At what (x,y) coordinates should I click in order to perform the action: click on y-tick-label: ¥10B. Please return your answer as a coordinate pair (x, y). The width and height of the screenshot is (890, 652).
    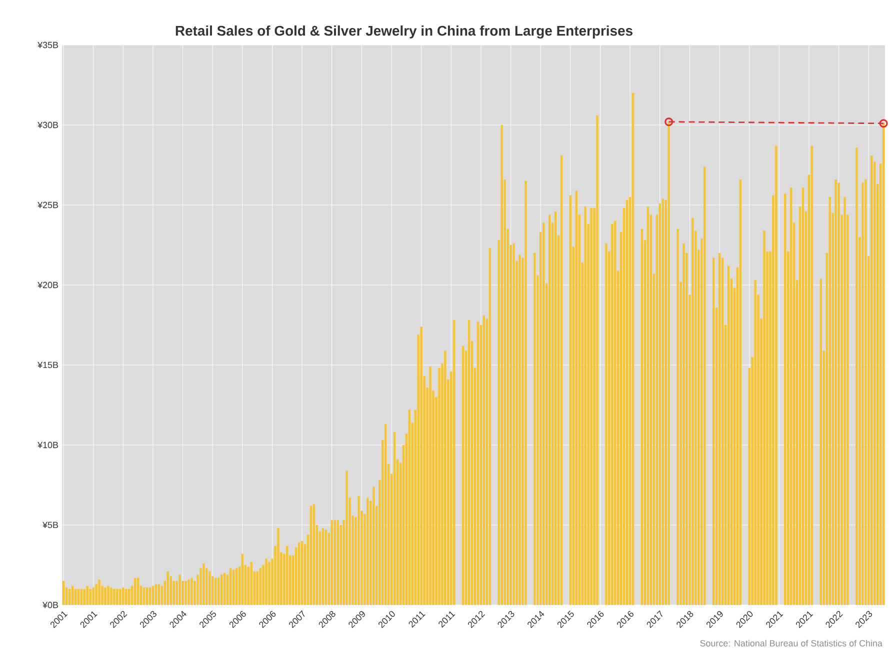
    Looking at the image, I should click on (48, 445).